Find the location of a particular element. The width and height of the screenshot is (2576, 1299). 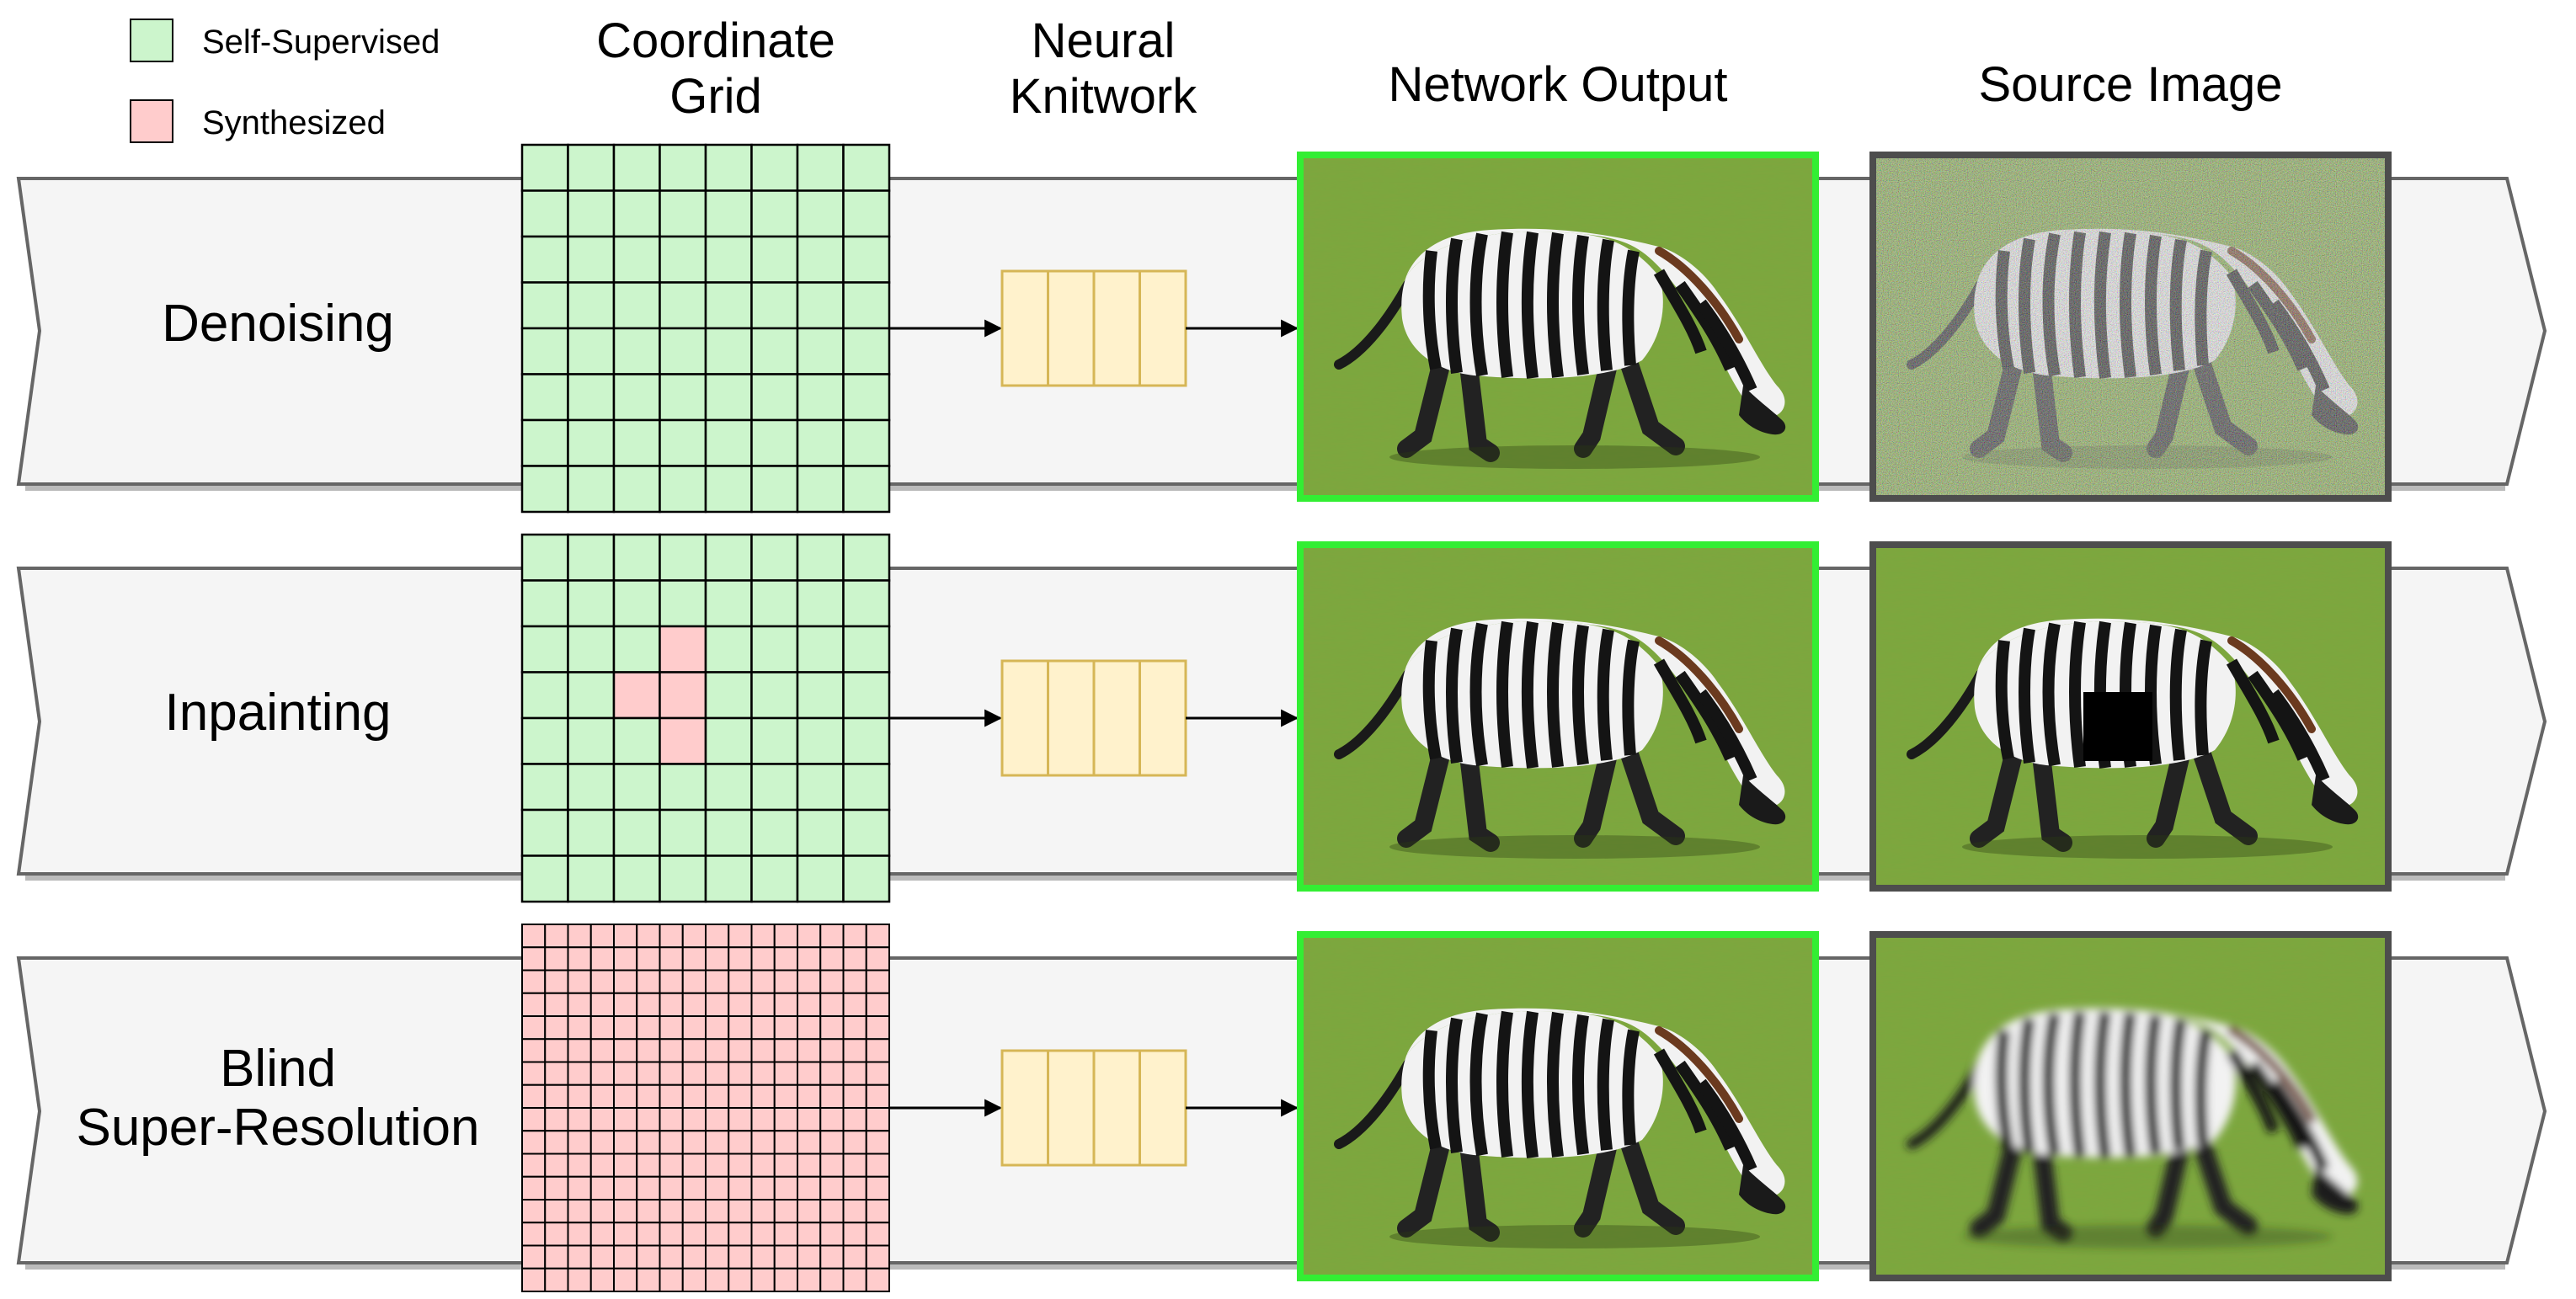

flow-denoising is located at coordinates (1094, 328).